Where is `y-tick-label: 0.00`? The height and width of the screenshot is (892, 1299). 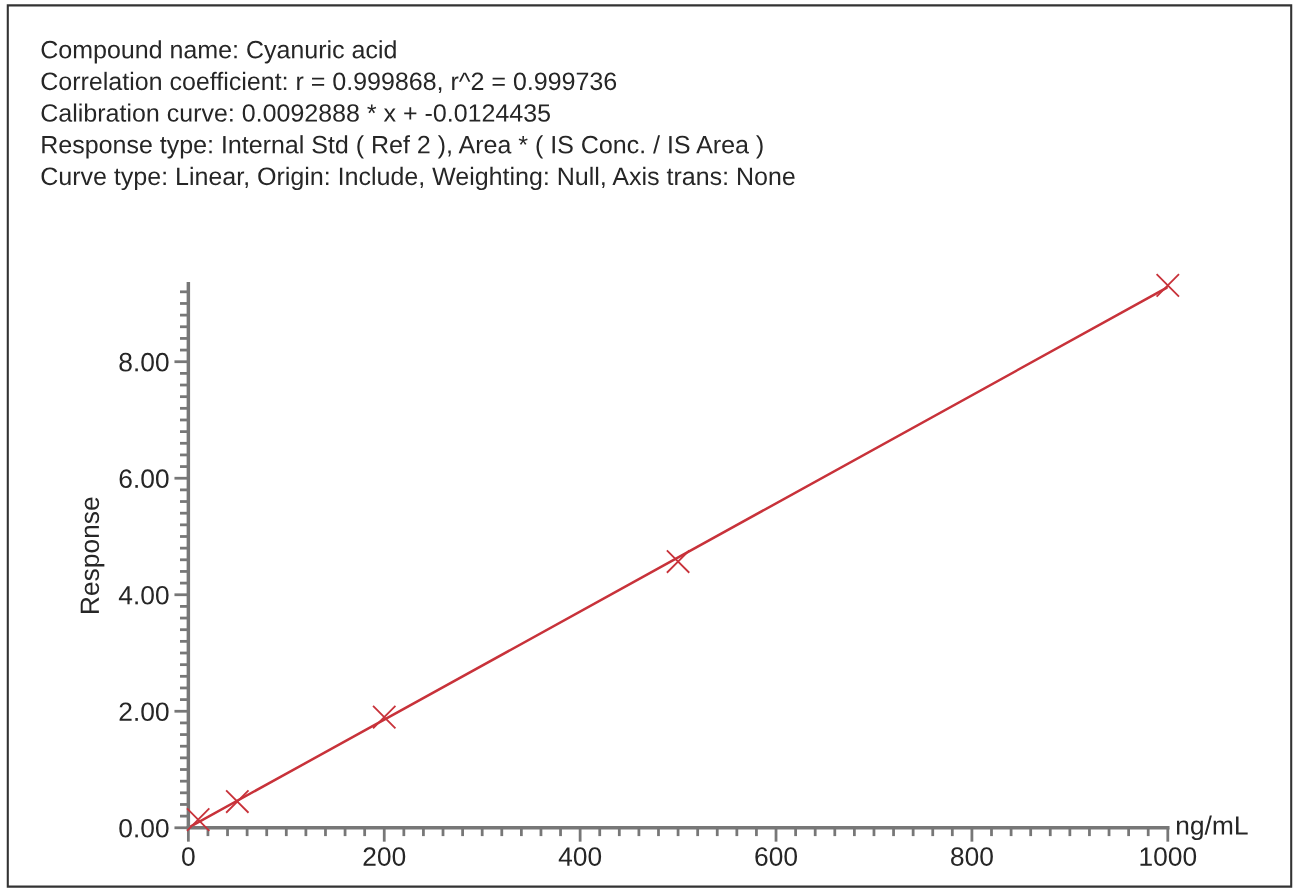
y-tick-label: 0.00 is located at coordinates (144, 828).